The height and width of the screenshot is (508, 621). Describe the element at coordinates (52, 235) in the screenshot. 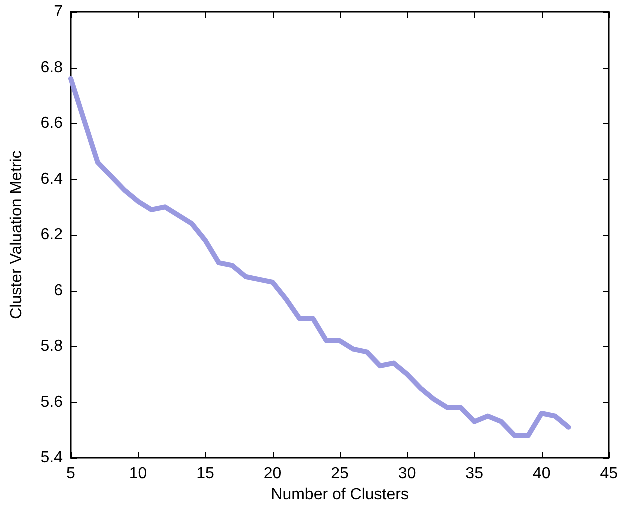

I see `y-tick-label: 6.2` at that location.